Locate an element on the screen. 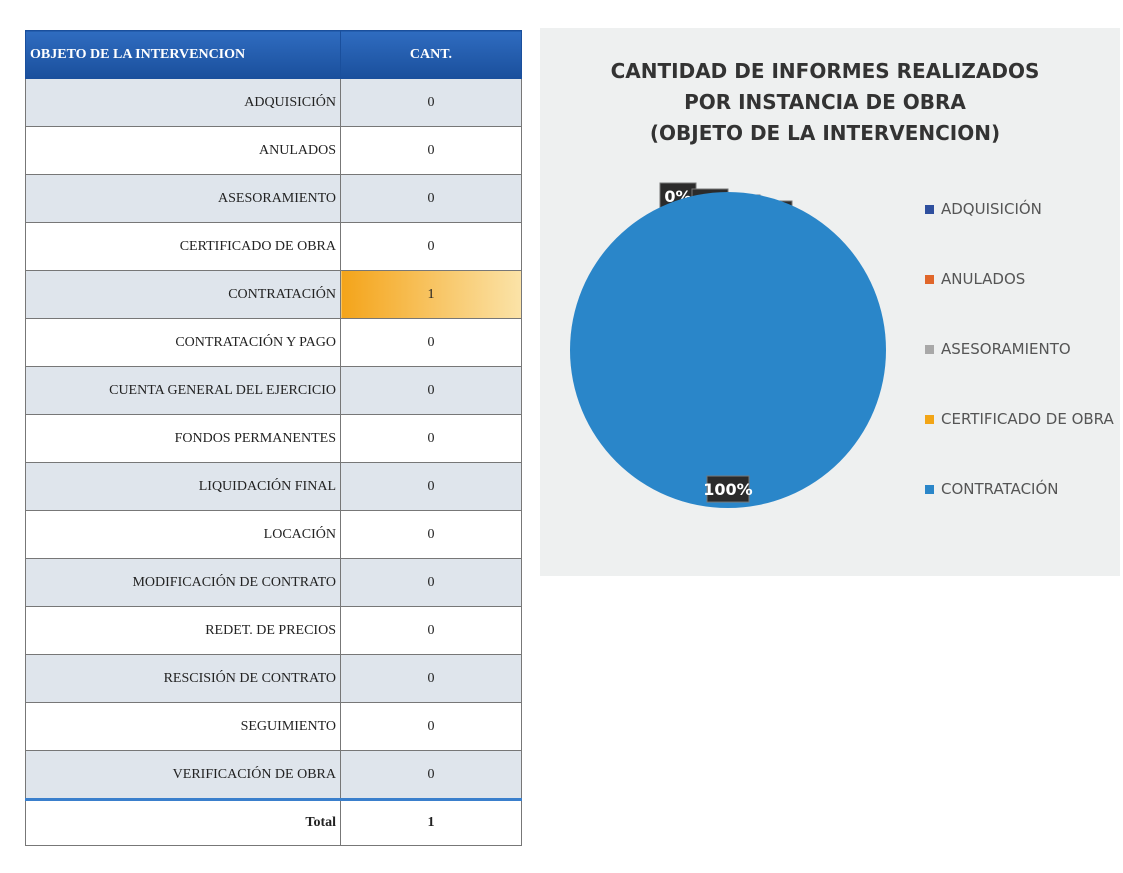 The height and width of the screenshot is (873, 1123). total-label: Total is located at coordinates (183, 822).